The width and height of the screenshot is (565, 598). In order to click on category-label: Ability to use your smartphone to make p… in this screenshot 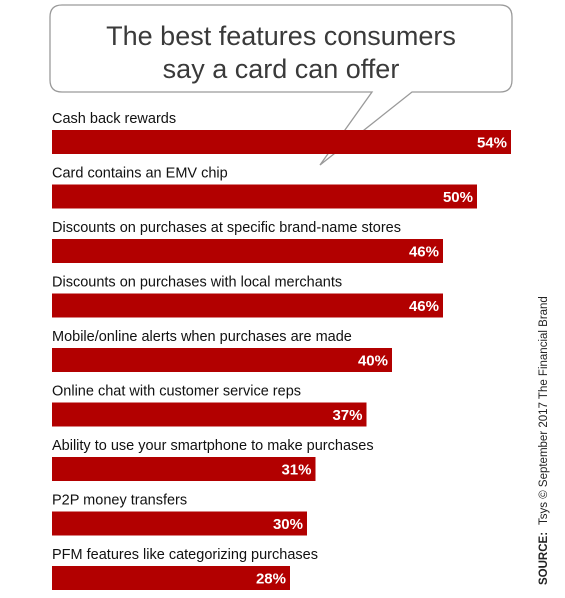, I will do `click(213, 446)`.